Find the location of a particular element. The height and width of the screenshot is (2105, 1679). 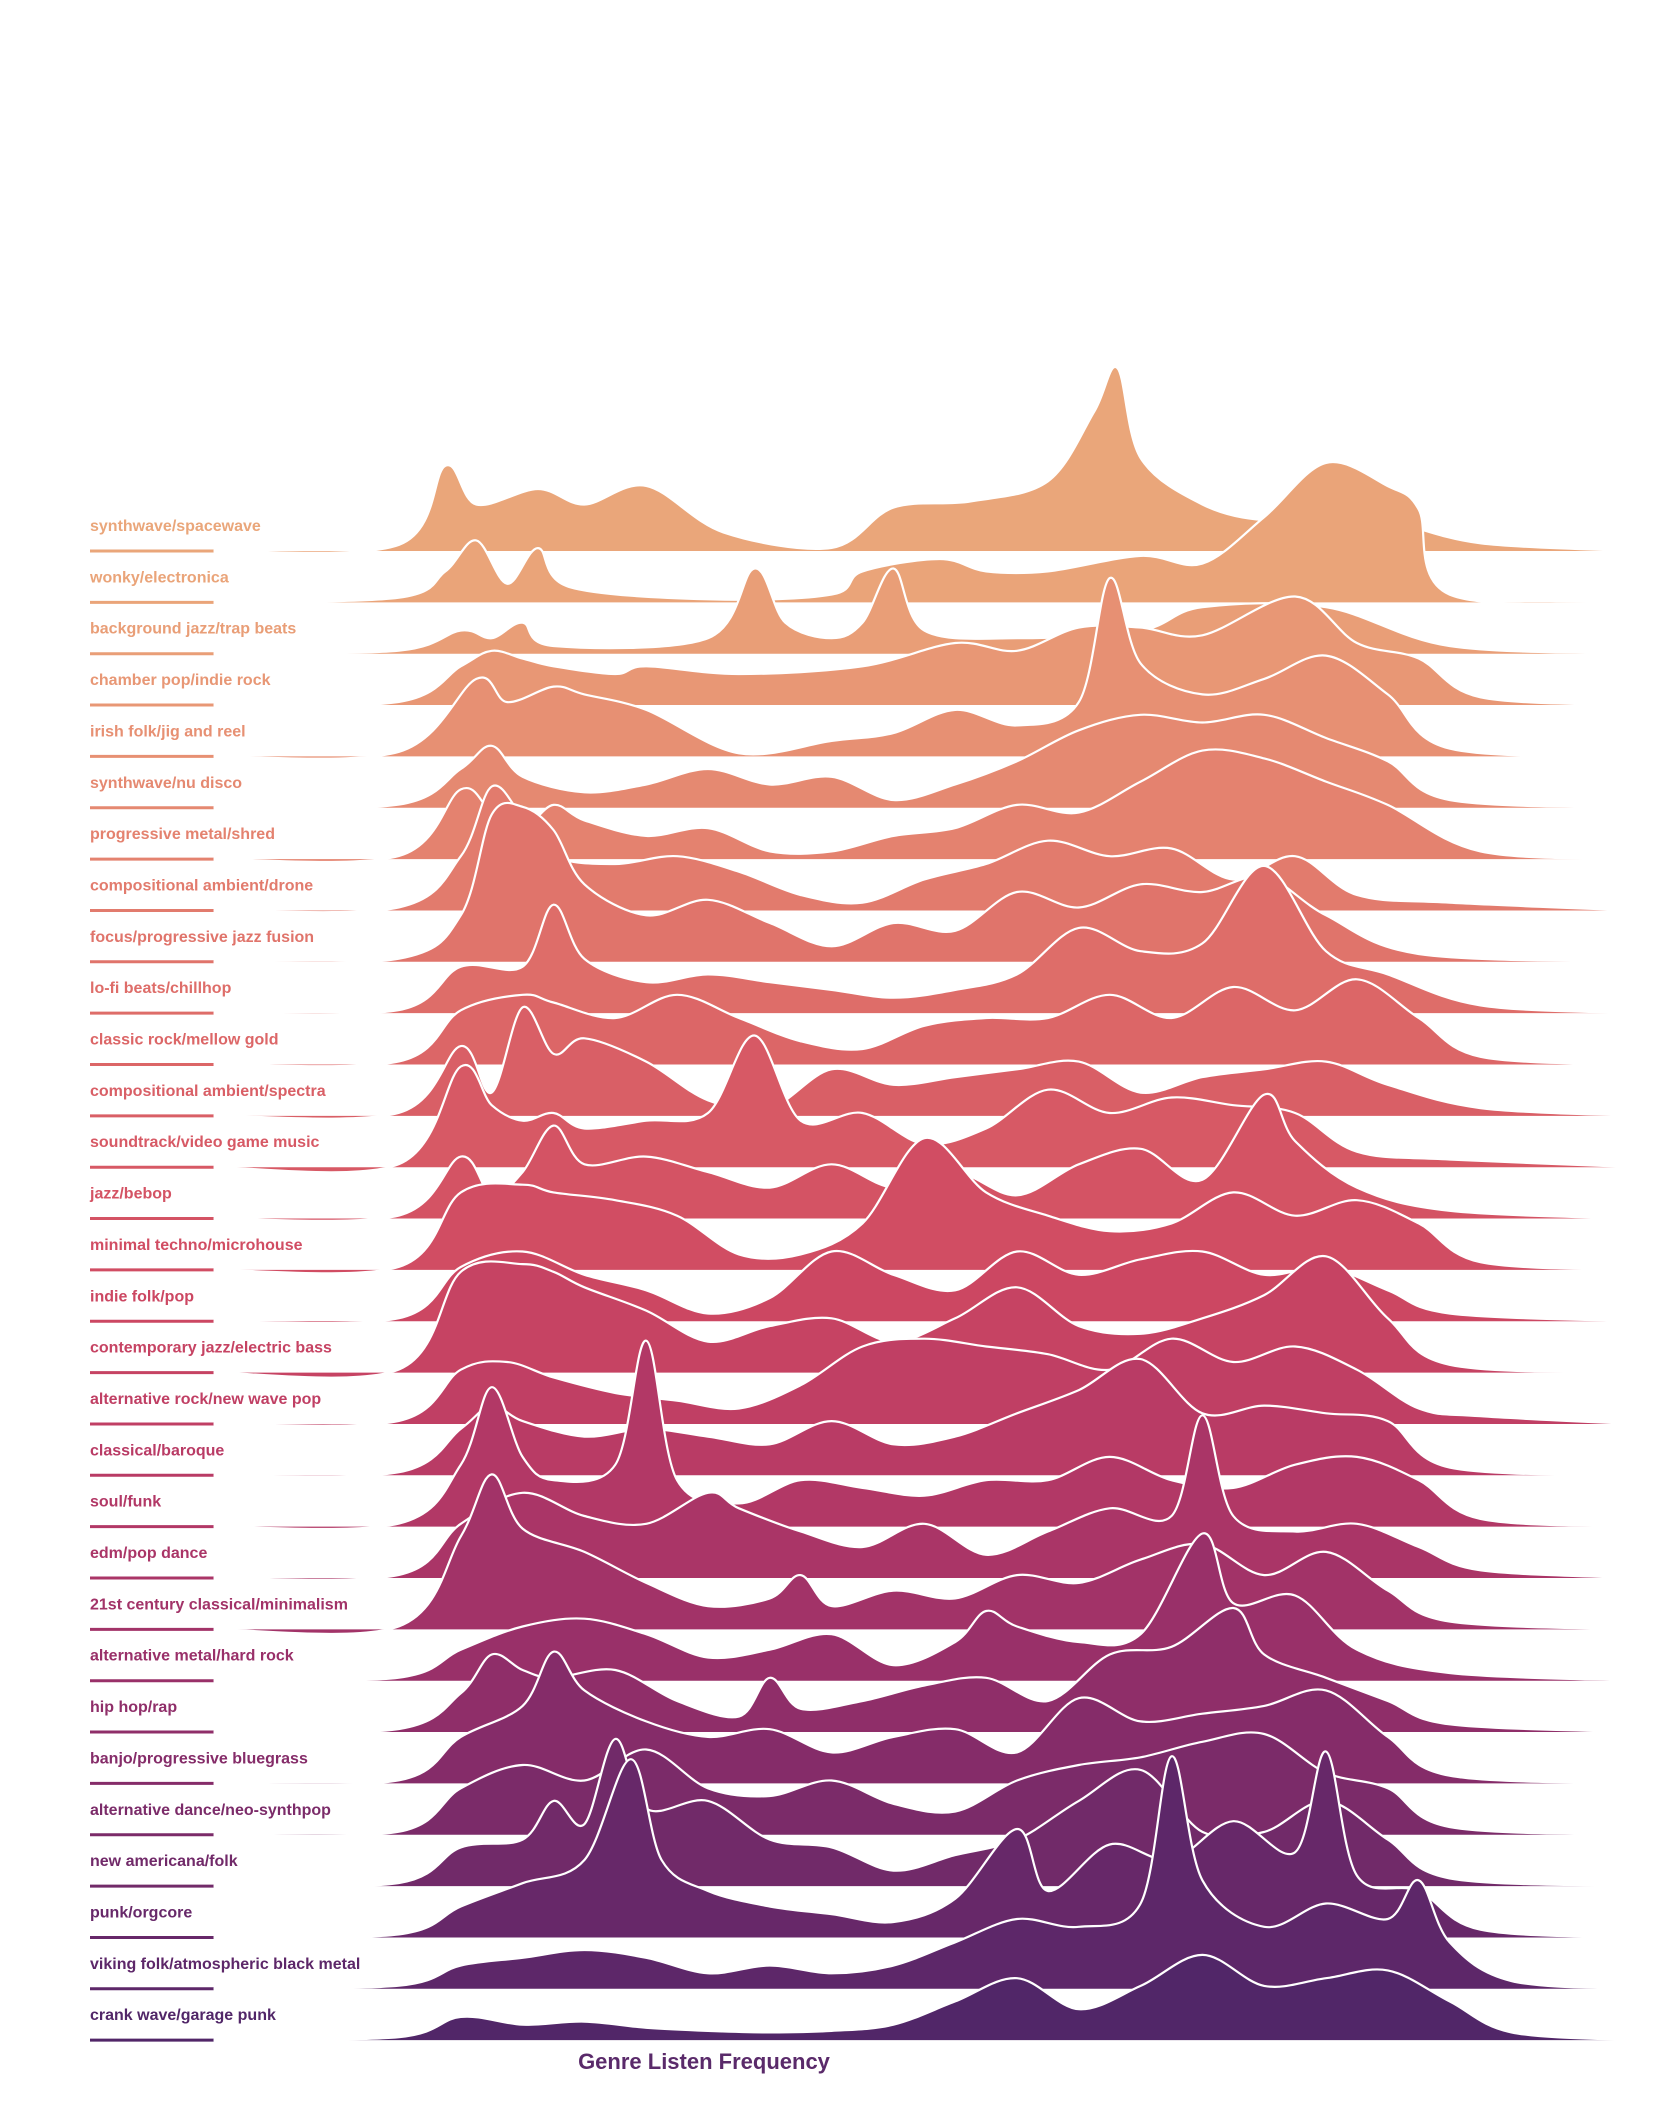

ridge-label: soul/funk is located at coordinates (125, 1502).